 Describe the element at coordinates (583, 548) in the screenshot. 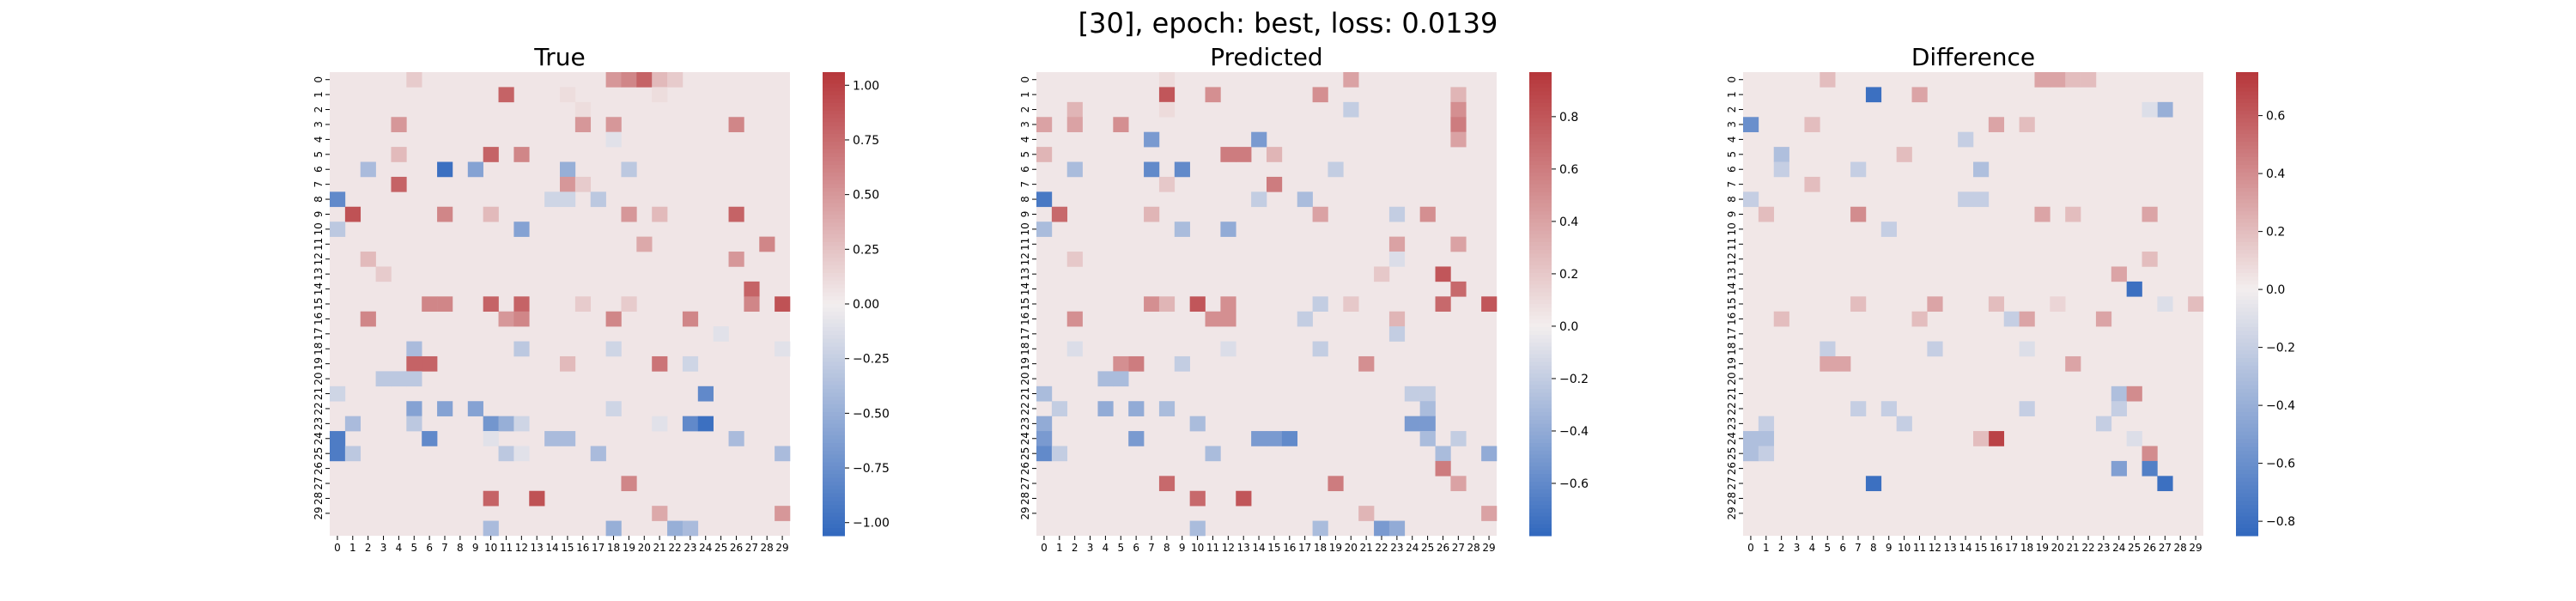

I see `x-tick-label: 16` at that location.